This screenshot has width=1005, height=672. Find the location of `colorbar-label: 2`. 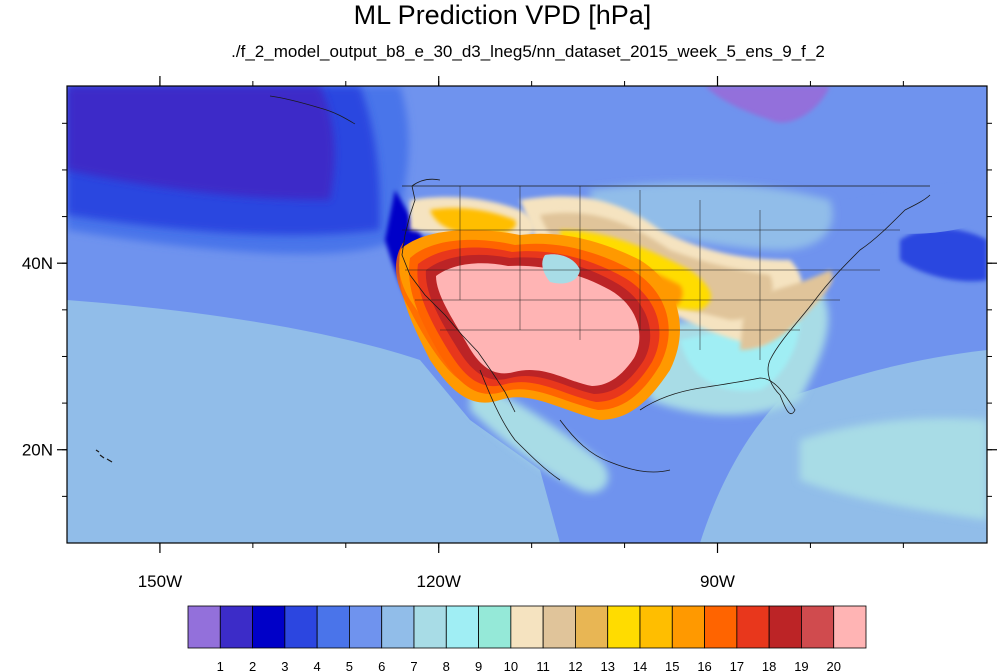

colorbar-label: 2 is located at coordinates (252, 665).